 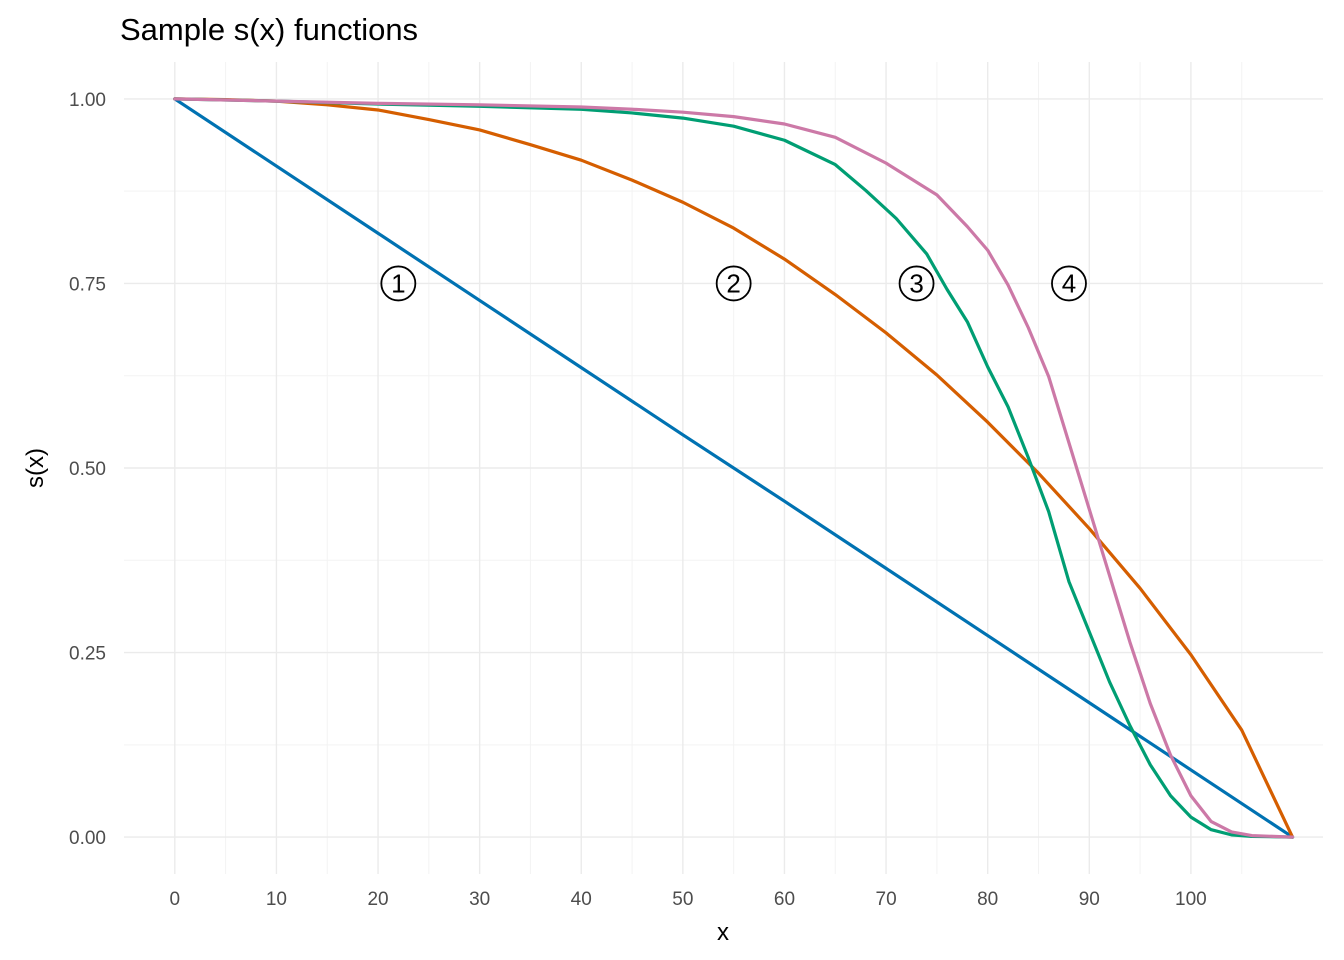 I want to click on annotation-marker-3: 3, so click(x=916, y=283).